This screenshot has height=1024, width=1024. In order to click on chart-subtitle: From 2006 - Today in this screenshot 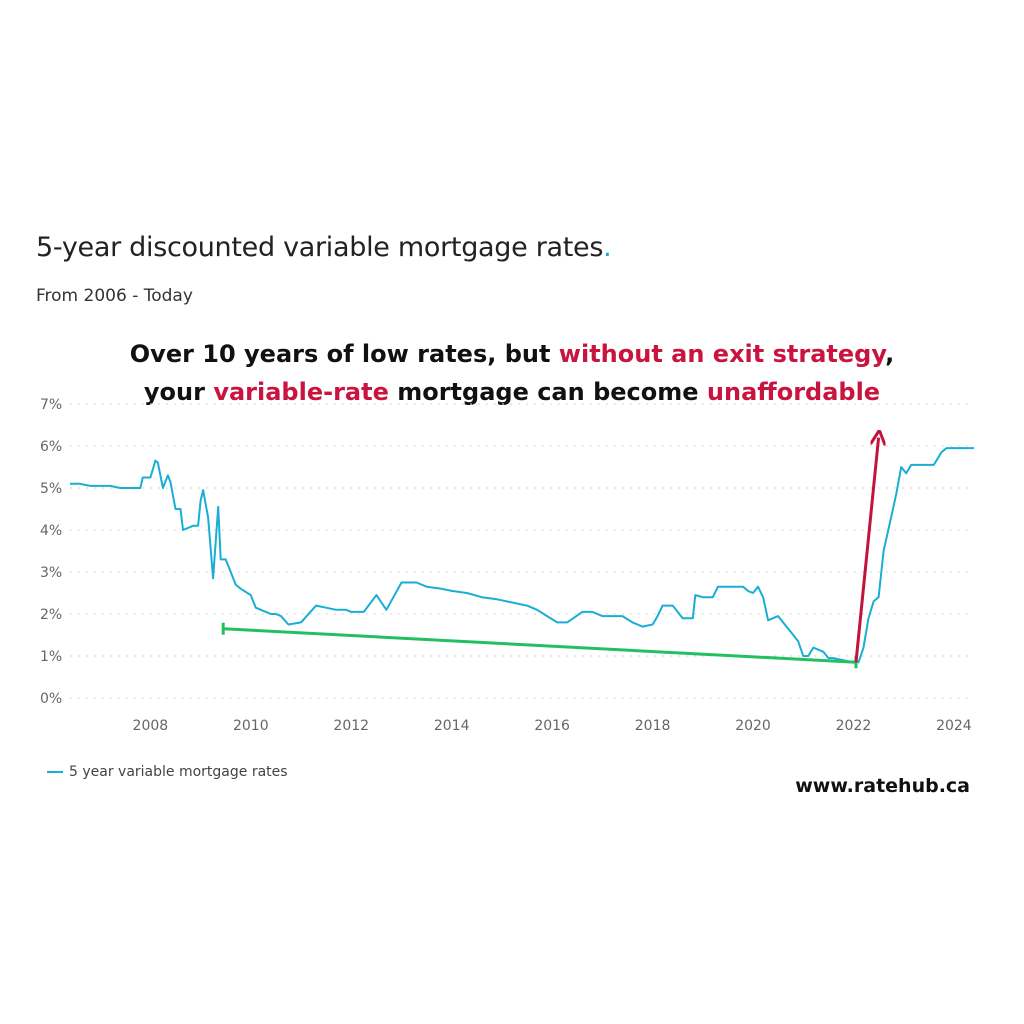, I will do `click(114, 296)`.